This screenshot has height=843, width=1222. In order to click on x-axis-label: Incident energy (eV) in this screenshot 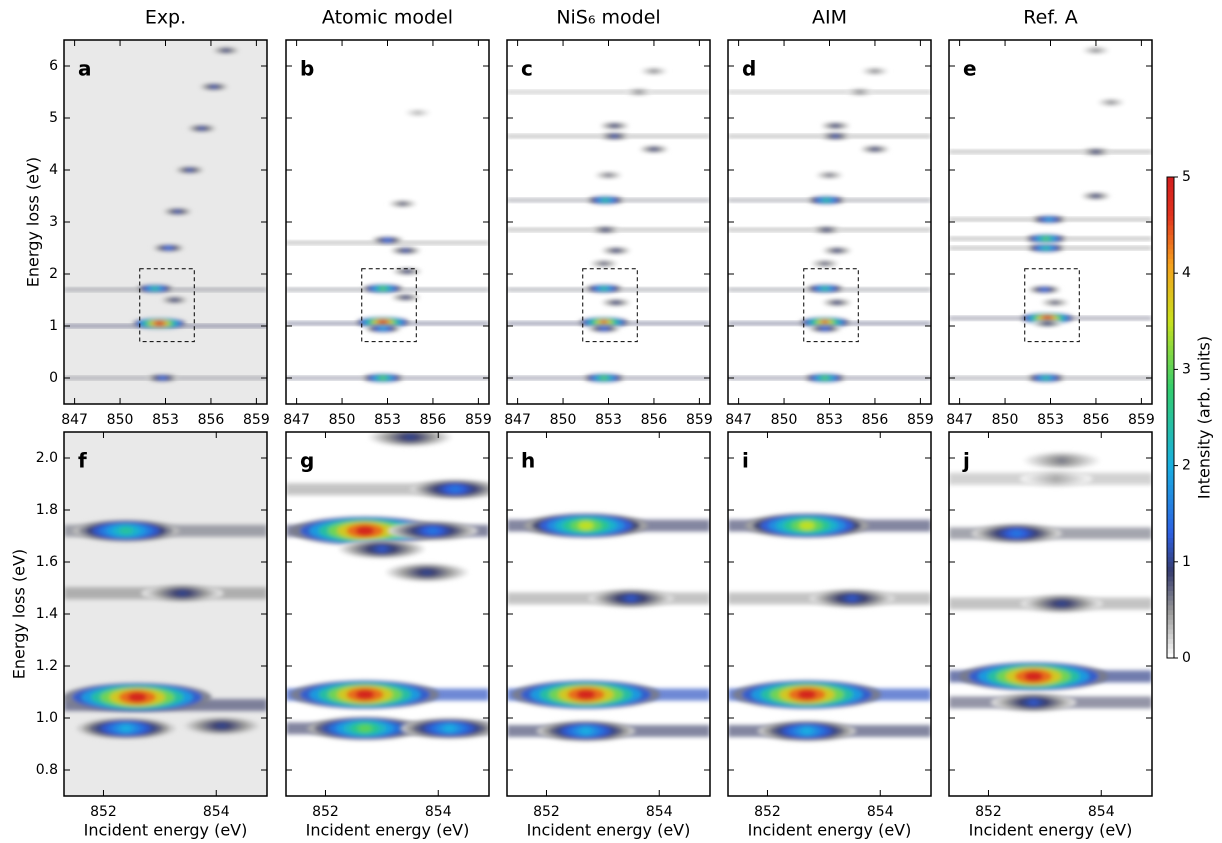, I will do `click(830, 830)`.